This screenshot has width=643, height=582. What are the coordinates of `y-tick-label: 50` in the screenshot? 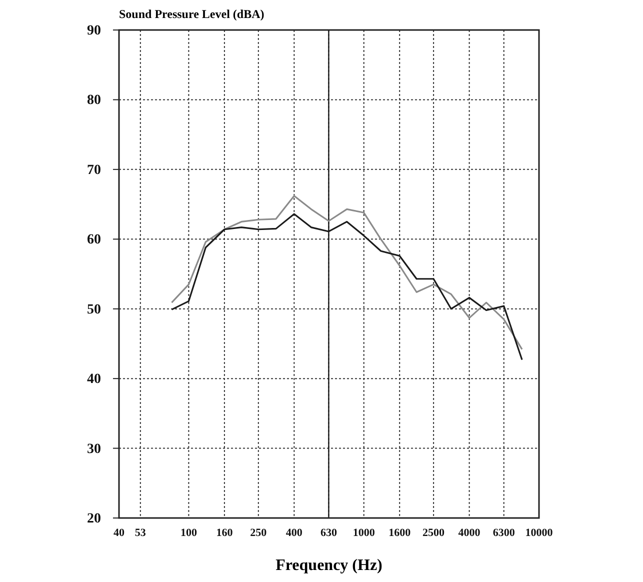 It's located at (94, 310).